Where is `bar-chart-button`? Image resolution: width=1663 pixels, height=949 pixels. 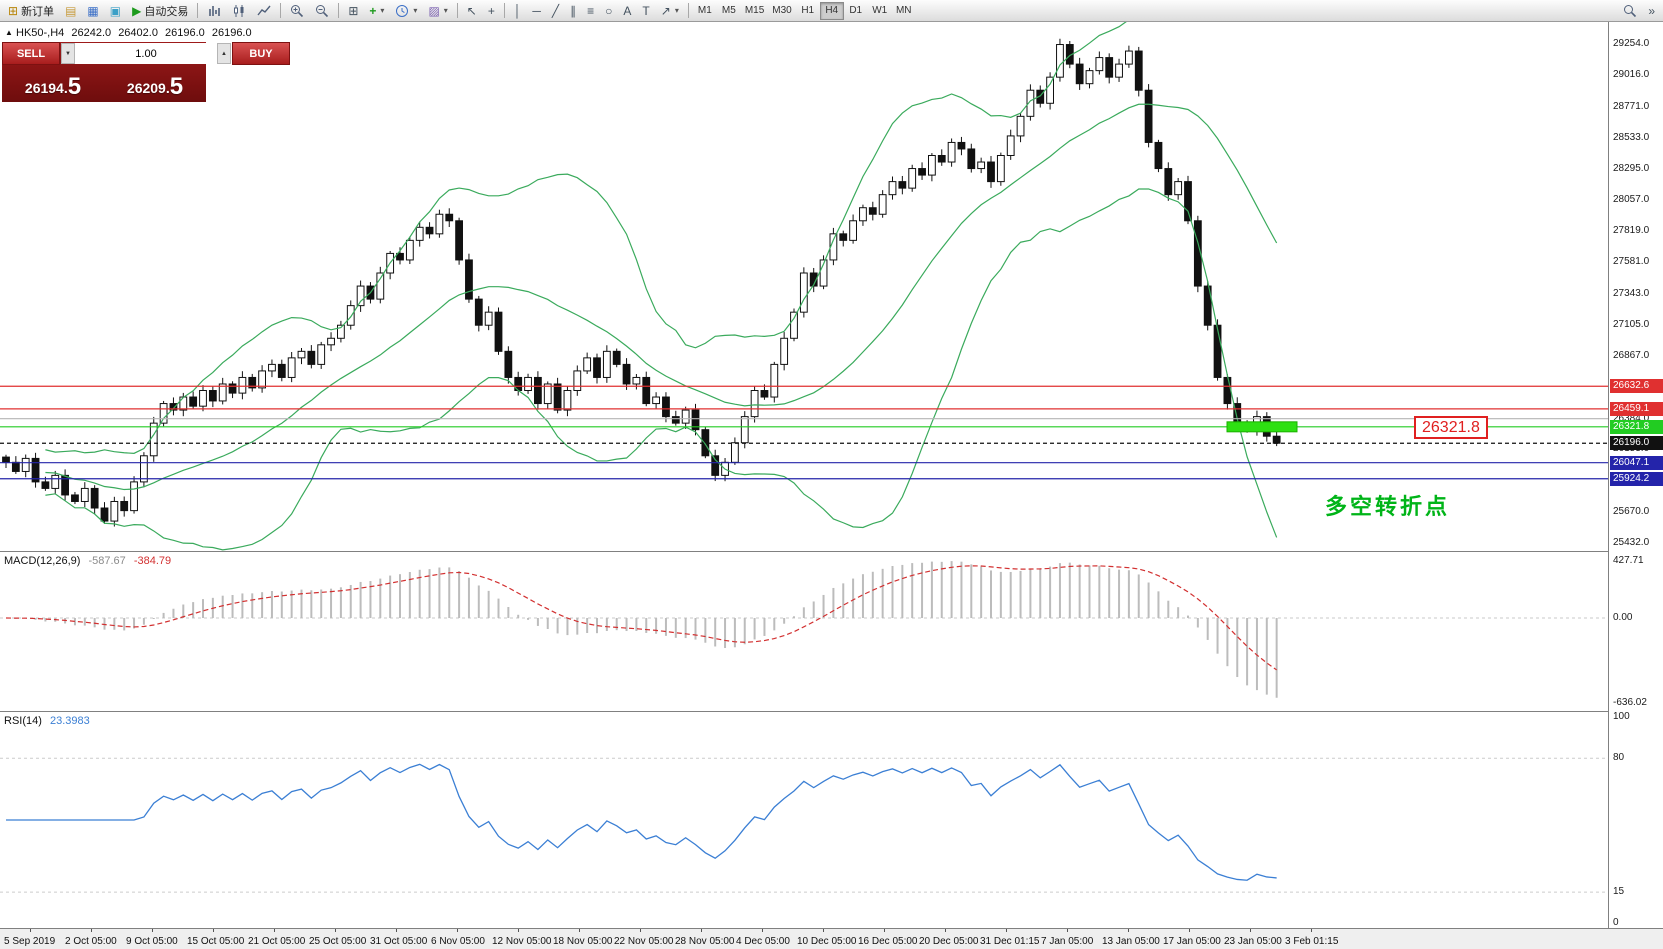 bar-chart-button is located at coordinates (214, 10).